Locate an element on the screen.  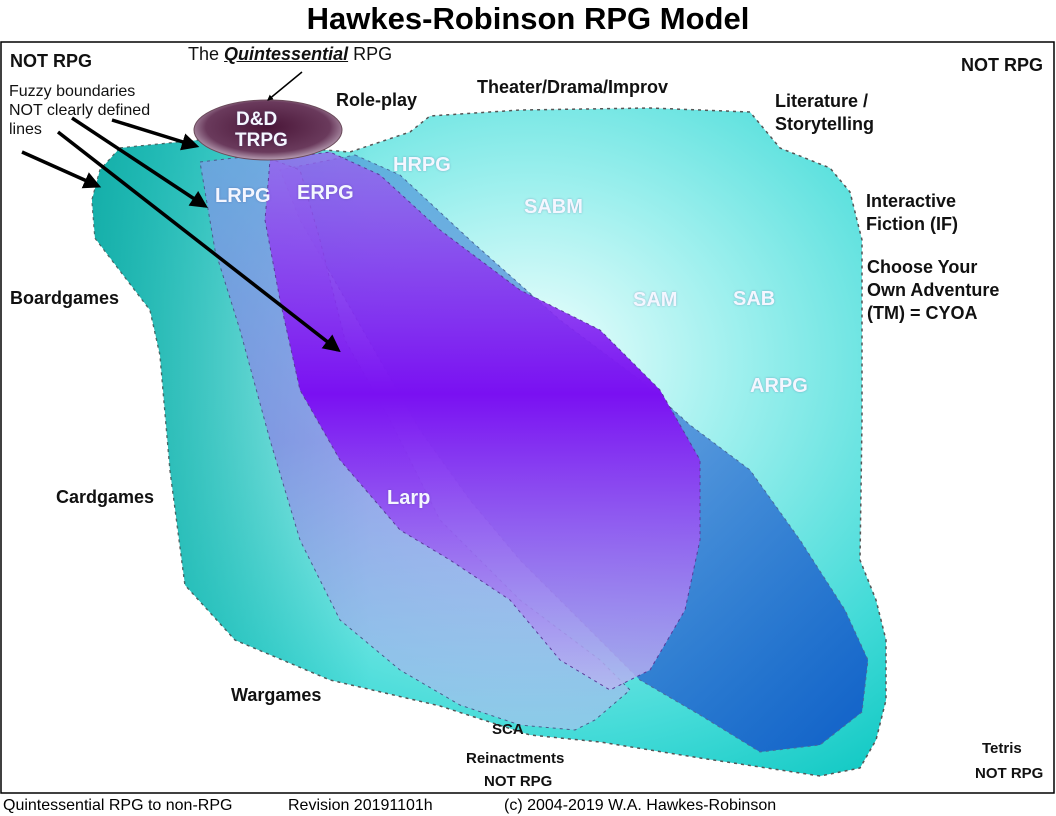
footer-left: Quintessential RPG to non-RPG is located at coordinates (118, 805).